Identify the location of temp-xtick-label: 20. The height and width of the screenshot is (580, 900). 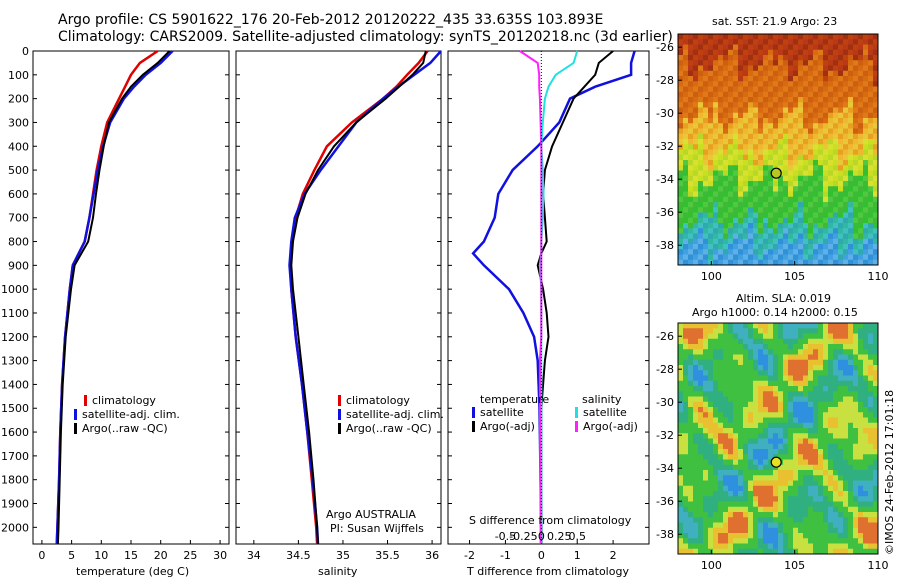
(161, 555).